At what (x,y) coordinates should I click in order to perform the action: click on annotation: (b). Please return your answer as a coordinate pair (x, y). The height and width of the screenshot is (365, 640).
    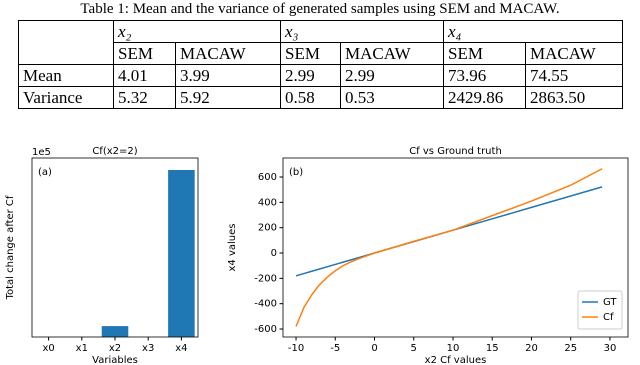
    Looking at the image, I should click on (296, 172).